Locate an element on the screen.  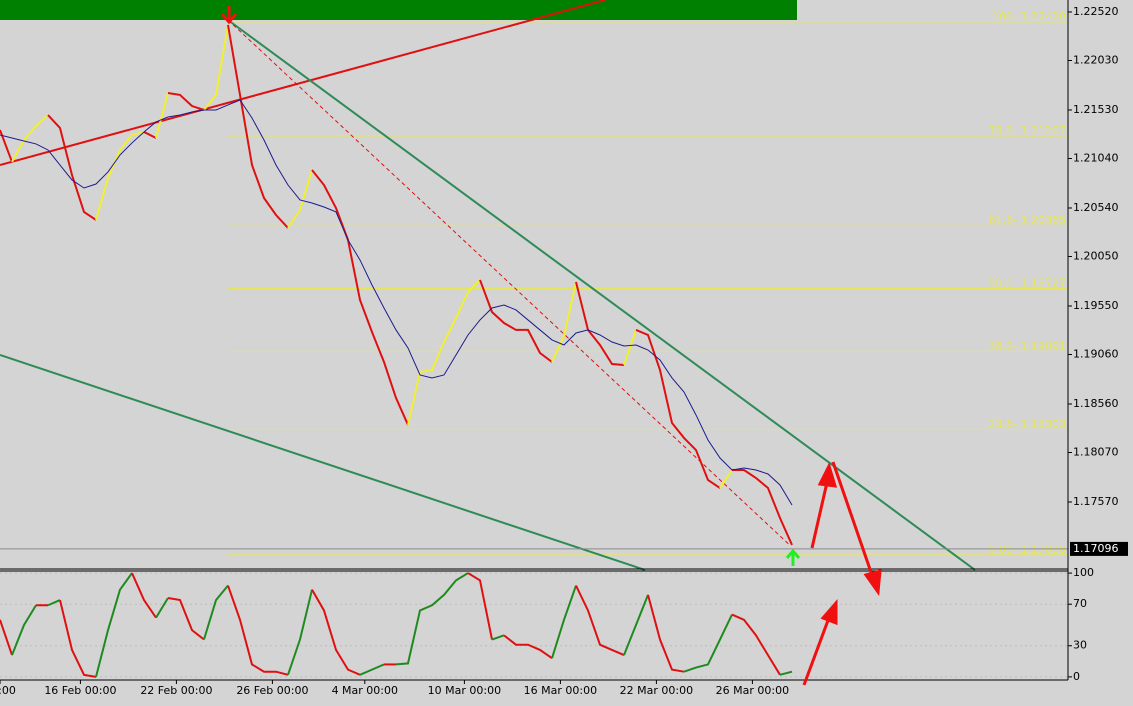
fib-label: 61.8- 1.20365 is located at coordinates (1027, 219).